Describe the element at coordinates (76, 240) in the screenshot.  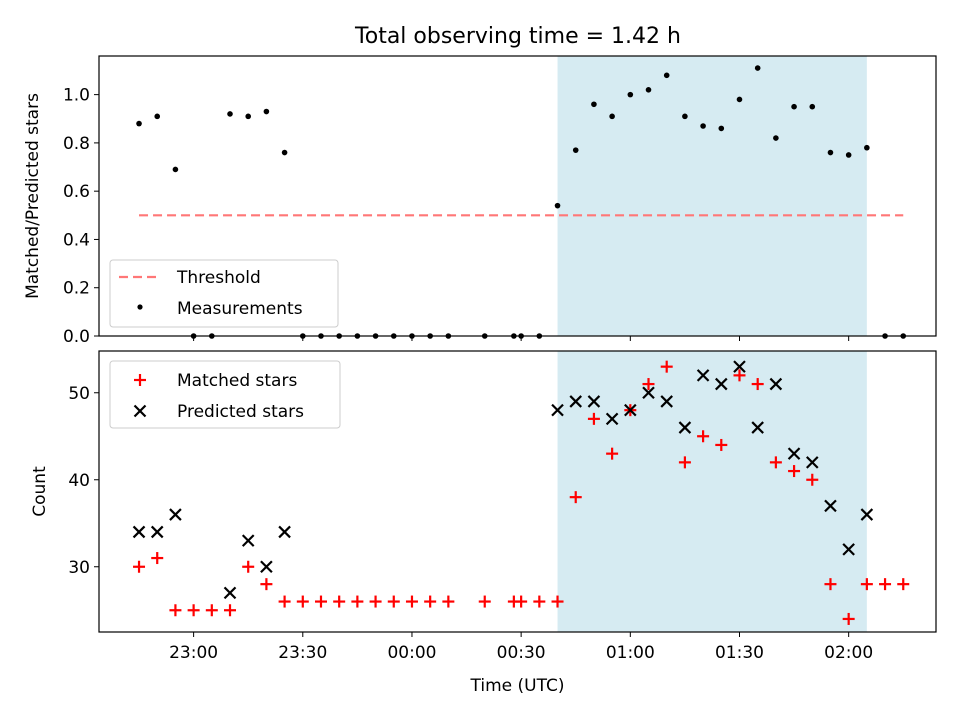
I see `y-tick-label: 0.4` at that location.